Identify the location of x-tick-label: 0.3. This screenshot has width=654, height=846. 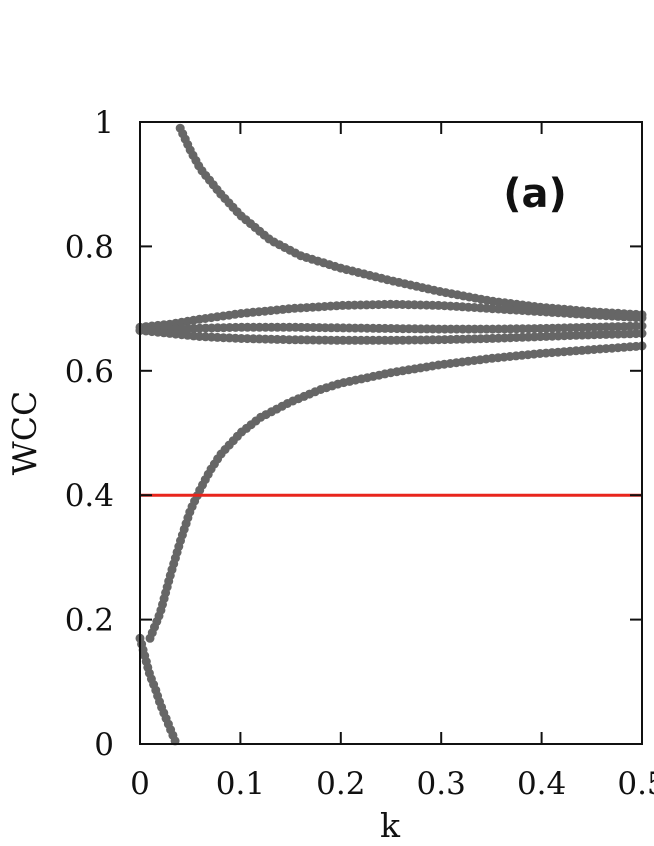
(441, 784).